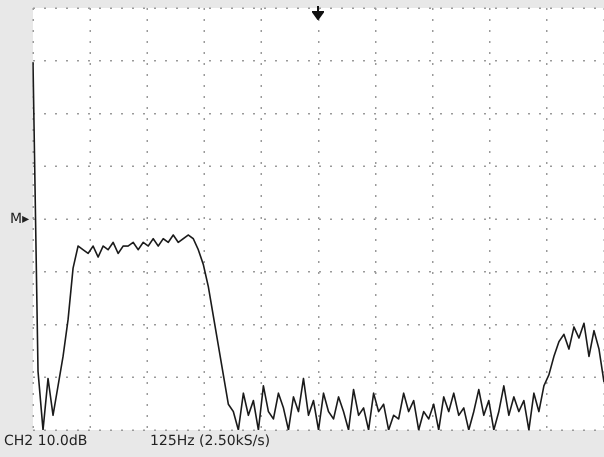 This screenshot has width=604, height=457. What do you see at coordinates (20, 219) in the screenshot?
I see `text: M▸` at bounding box center [20, 219].